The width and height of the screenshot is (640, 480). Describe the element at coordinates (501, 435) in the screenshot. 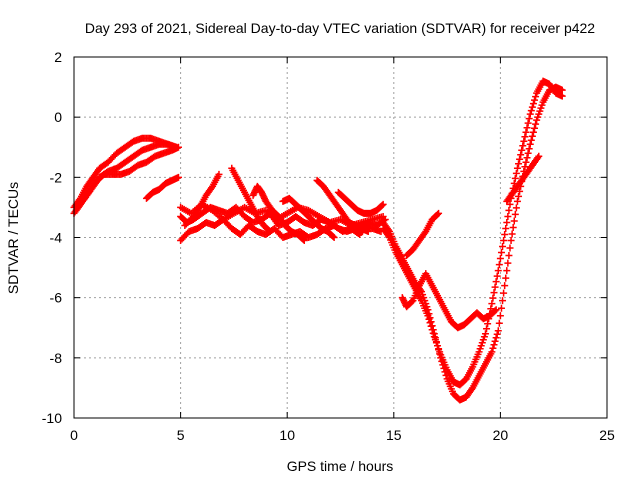

I see `x-tick-label: 20` at that location.